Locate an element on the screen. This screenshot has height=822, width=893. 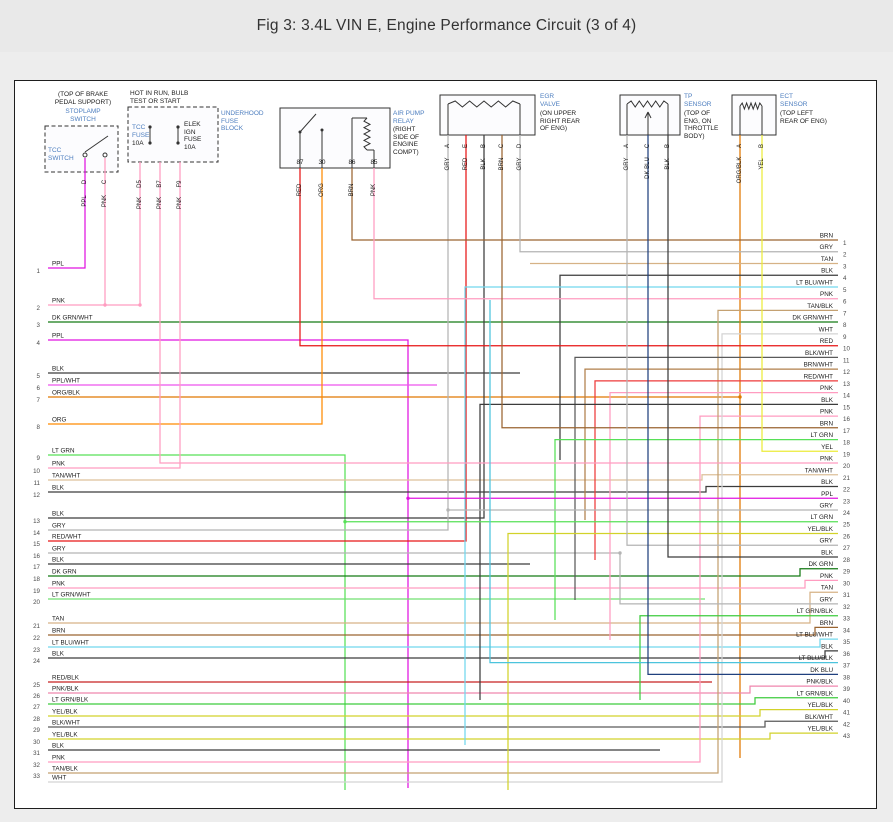
egr-valve-location-label: (ON UPPER RIGHT REAR OF ENG) is located at coordinates (560, 121).